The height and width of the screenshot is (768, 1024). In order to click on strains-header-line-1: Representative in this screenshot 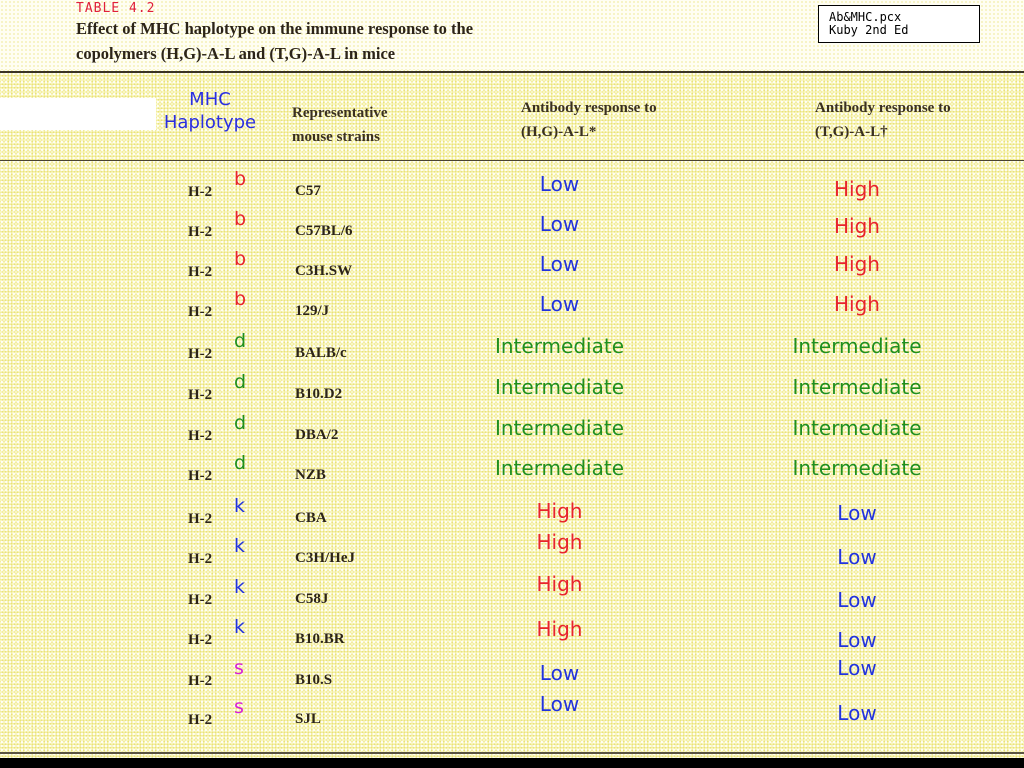, I will do `click(340, 113)`.